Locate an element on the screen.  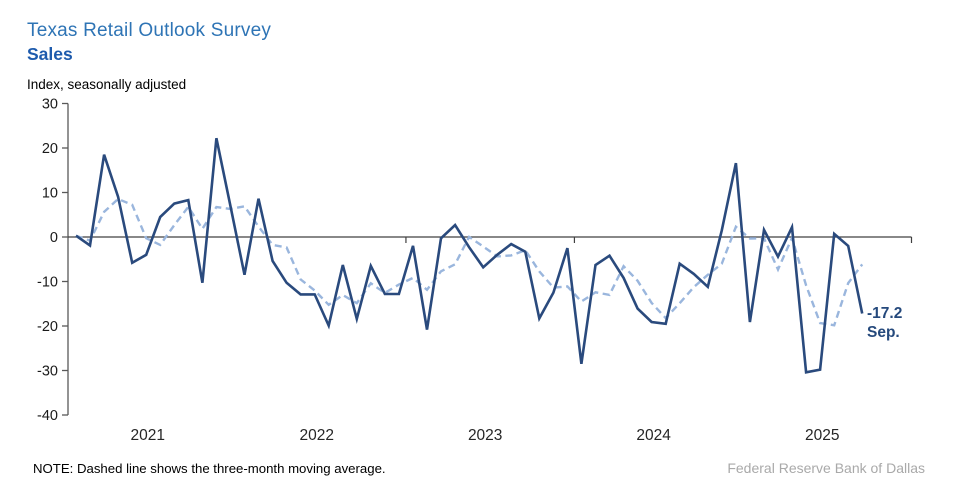
chart-title: Texas Retail Outlook Survey is located at coordinates (149, 30).